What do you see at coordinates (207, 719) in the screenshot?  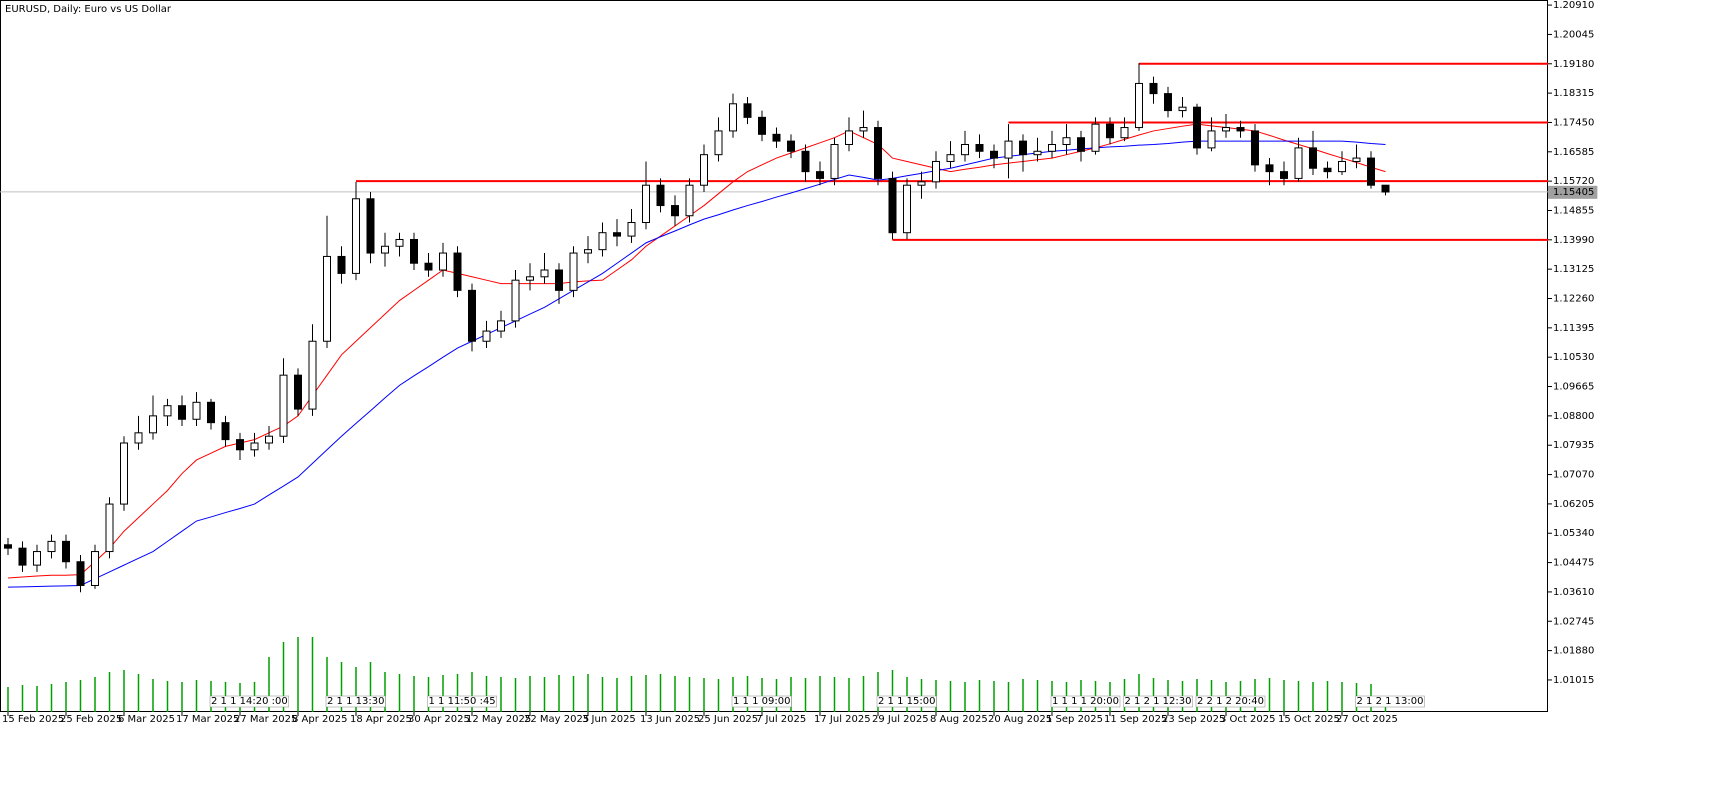 I see `x-tick-label: 17 Mar 2025` at bounding box center [207, 719].